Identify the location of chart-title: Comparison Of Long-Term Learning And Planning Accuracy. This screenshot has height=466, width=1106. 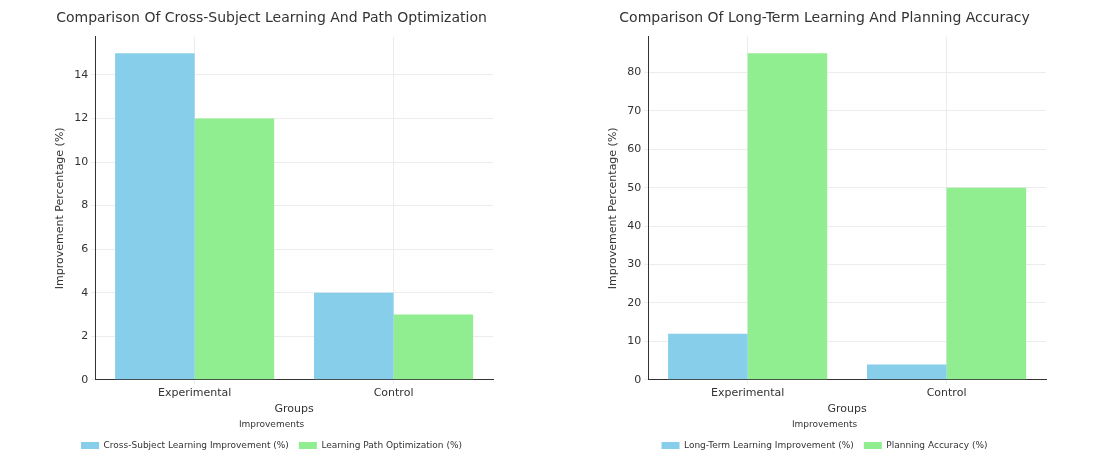
(824, 17).